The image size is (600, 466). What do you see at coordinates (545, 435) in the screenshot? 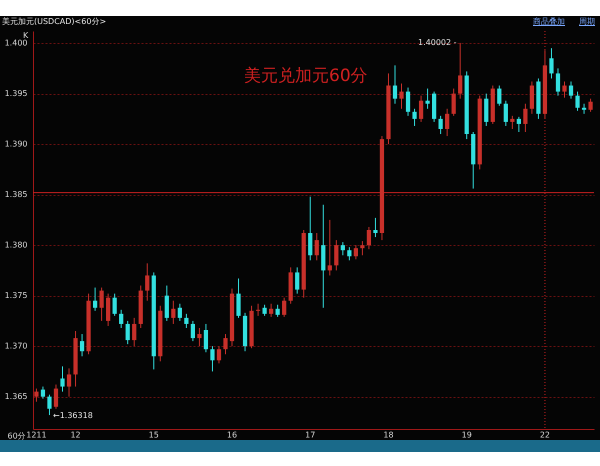
I see `x-tick-label: 22` at bounding box center [545, 435].